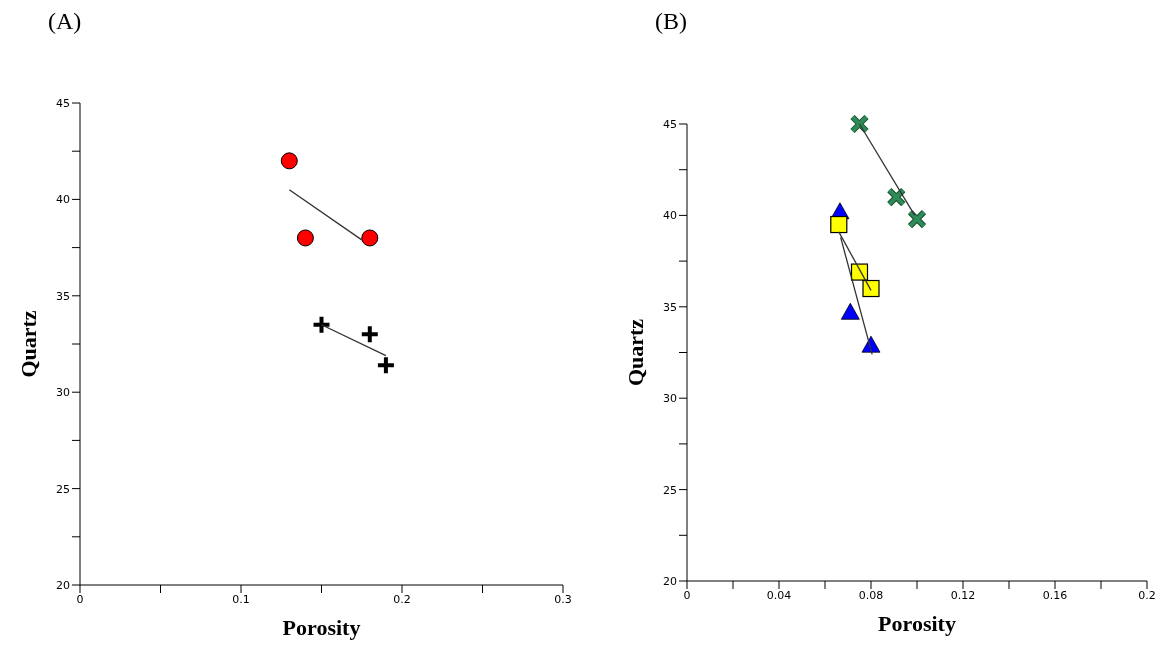 Image resolution: width=1160 pixels, height=657 pixels. Describe the element at coordinates (963, 595) in the screenshot. I see `x-tick-label: 0.12` at that location.